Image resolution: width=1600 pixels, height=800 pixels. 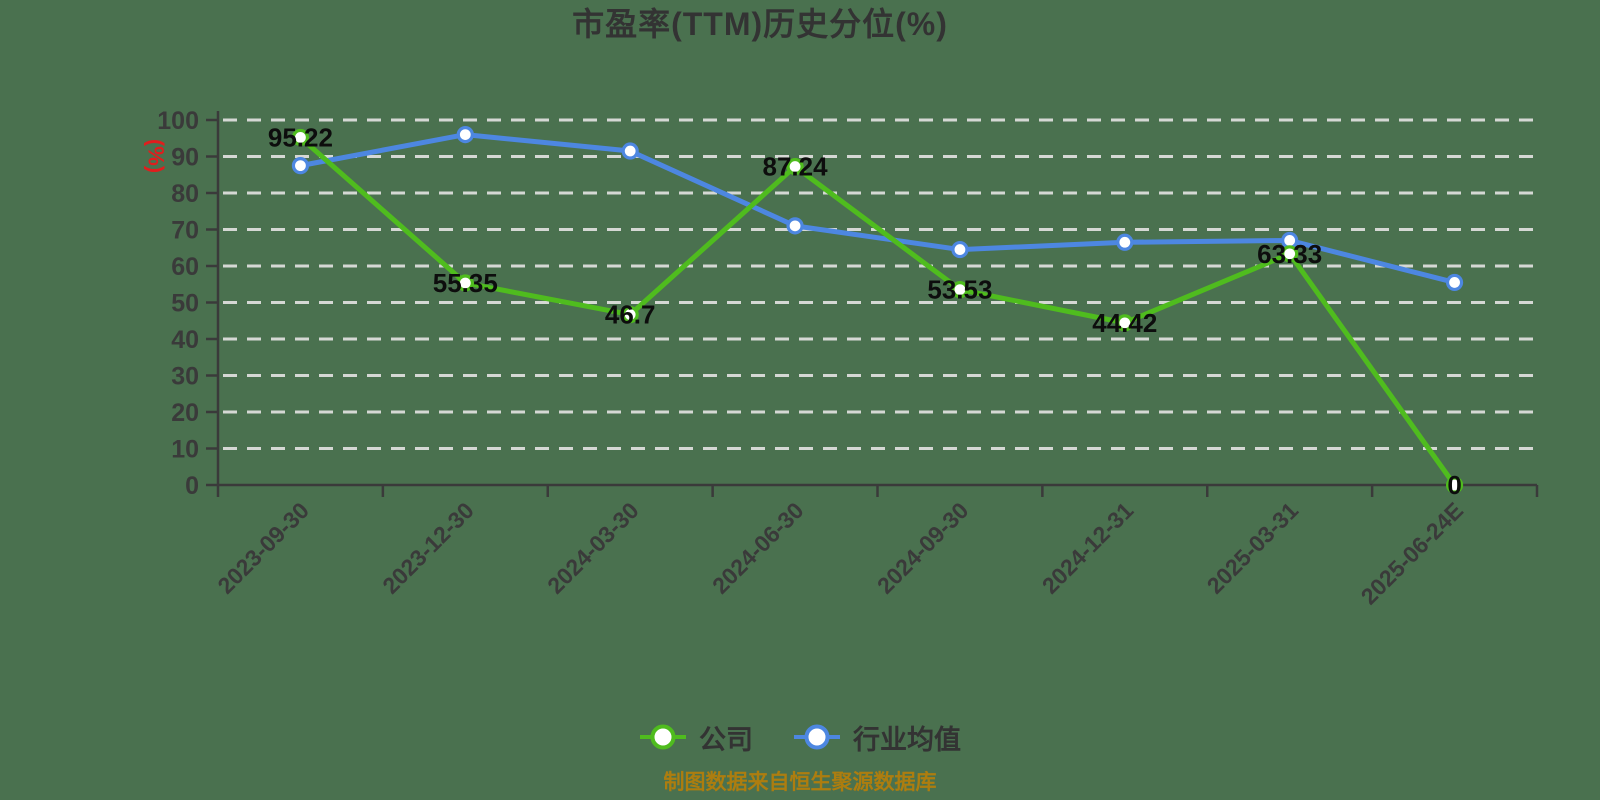 What do you see at coordinates (593, 548) in the screenshot?
I see `x-axis-tick-label: 2024-03-30` at bounding box center [593, 548].